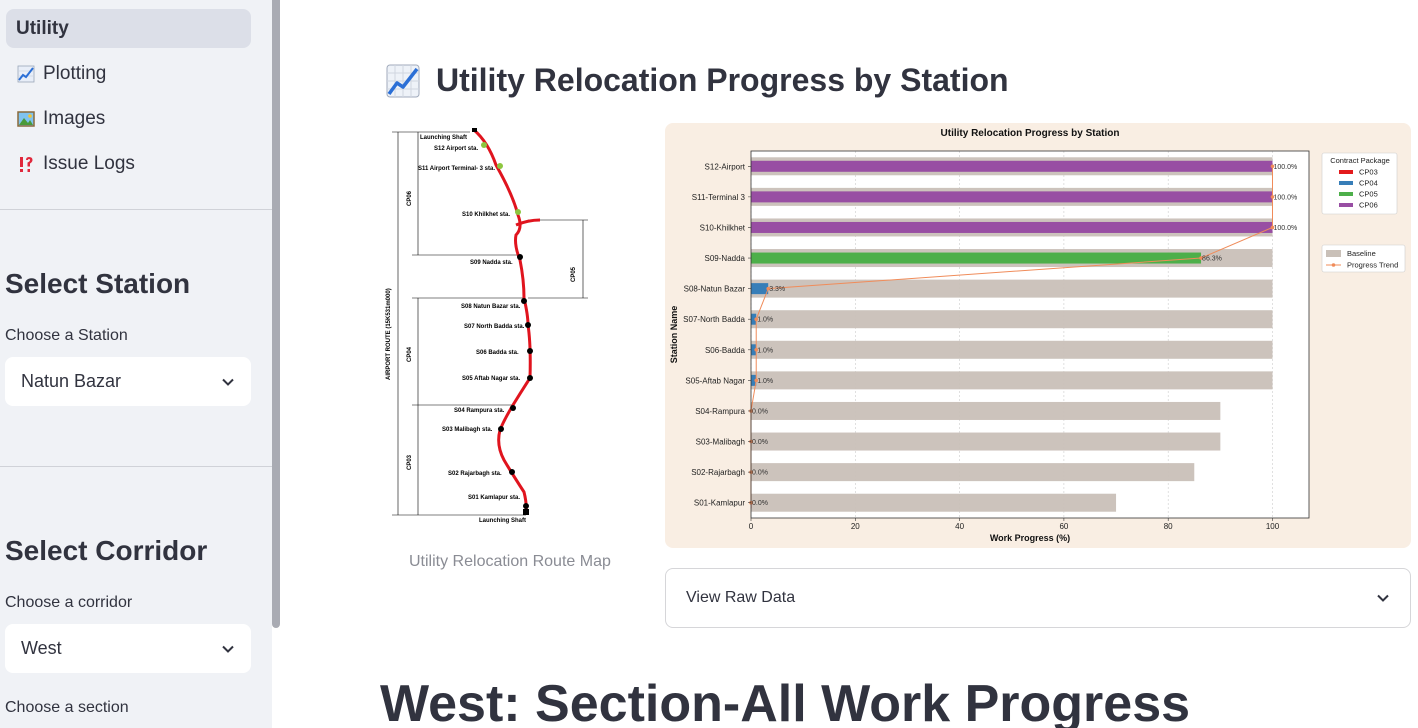 This screenshot has height=728, width=1418. I want to click on y-tick-label: S07-North Badda, so click(714, 319).